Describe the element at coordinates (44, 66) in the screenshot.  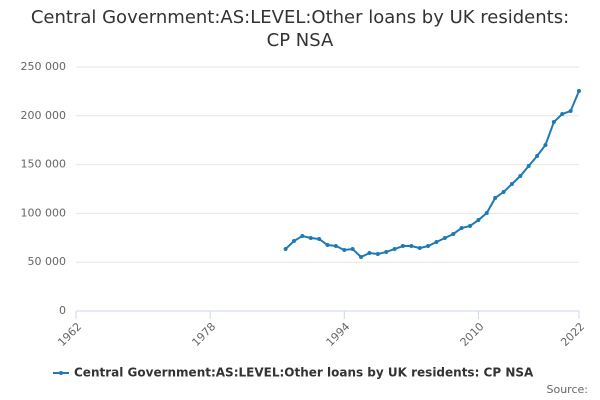
I see `y-tick-label: 250 000` at that location.